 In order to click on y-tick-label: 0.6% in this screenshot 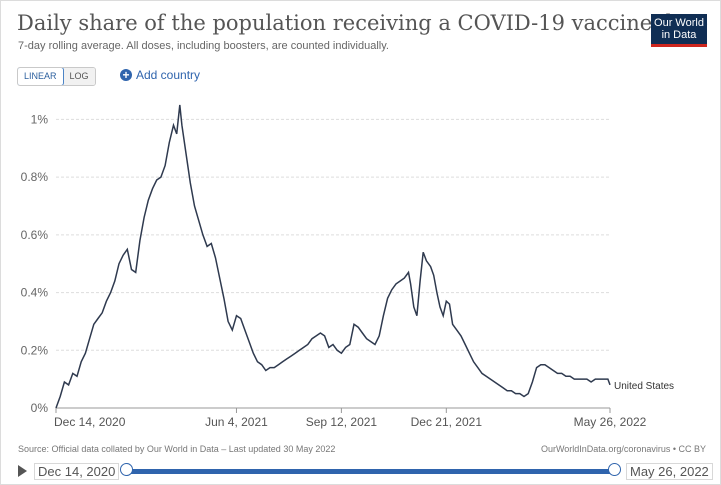, I will do `click(35, 235)`.